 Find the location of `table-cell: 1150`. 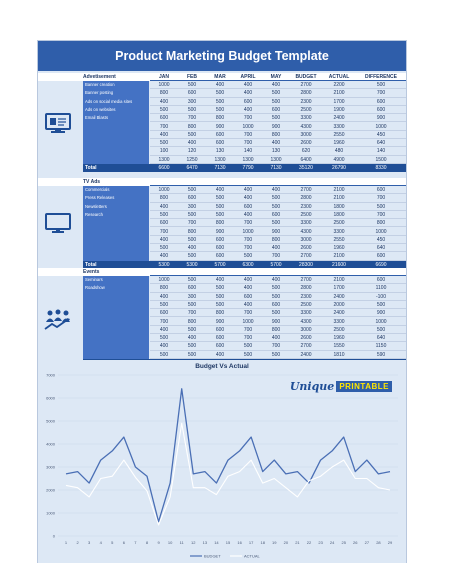

table-cell: 1150 is located at coordinates (381, 346).